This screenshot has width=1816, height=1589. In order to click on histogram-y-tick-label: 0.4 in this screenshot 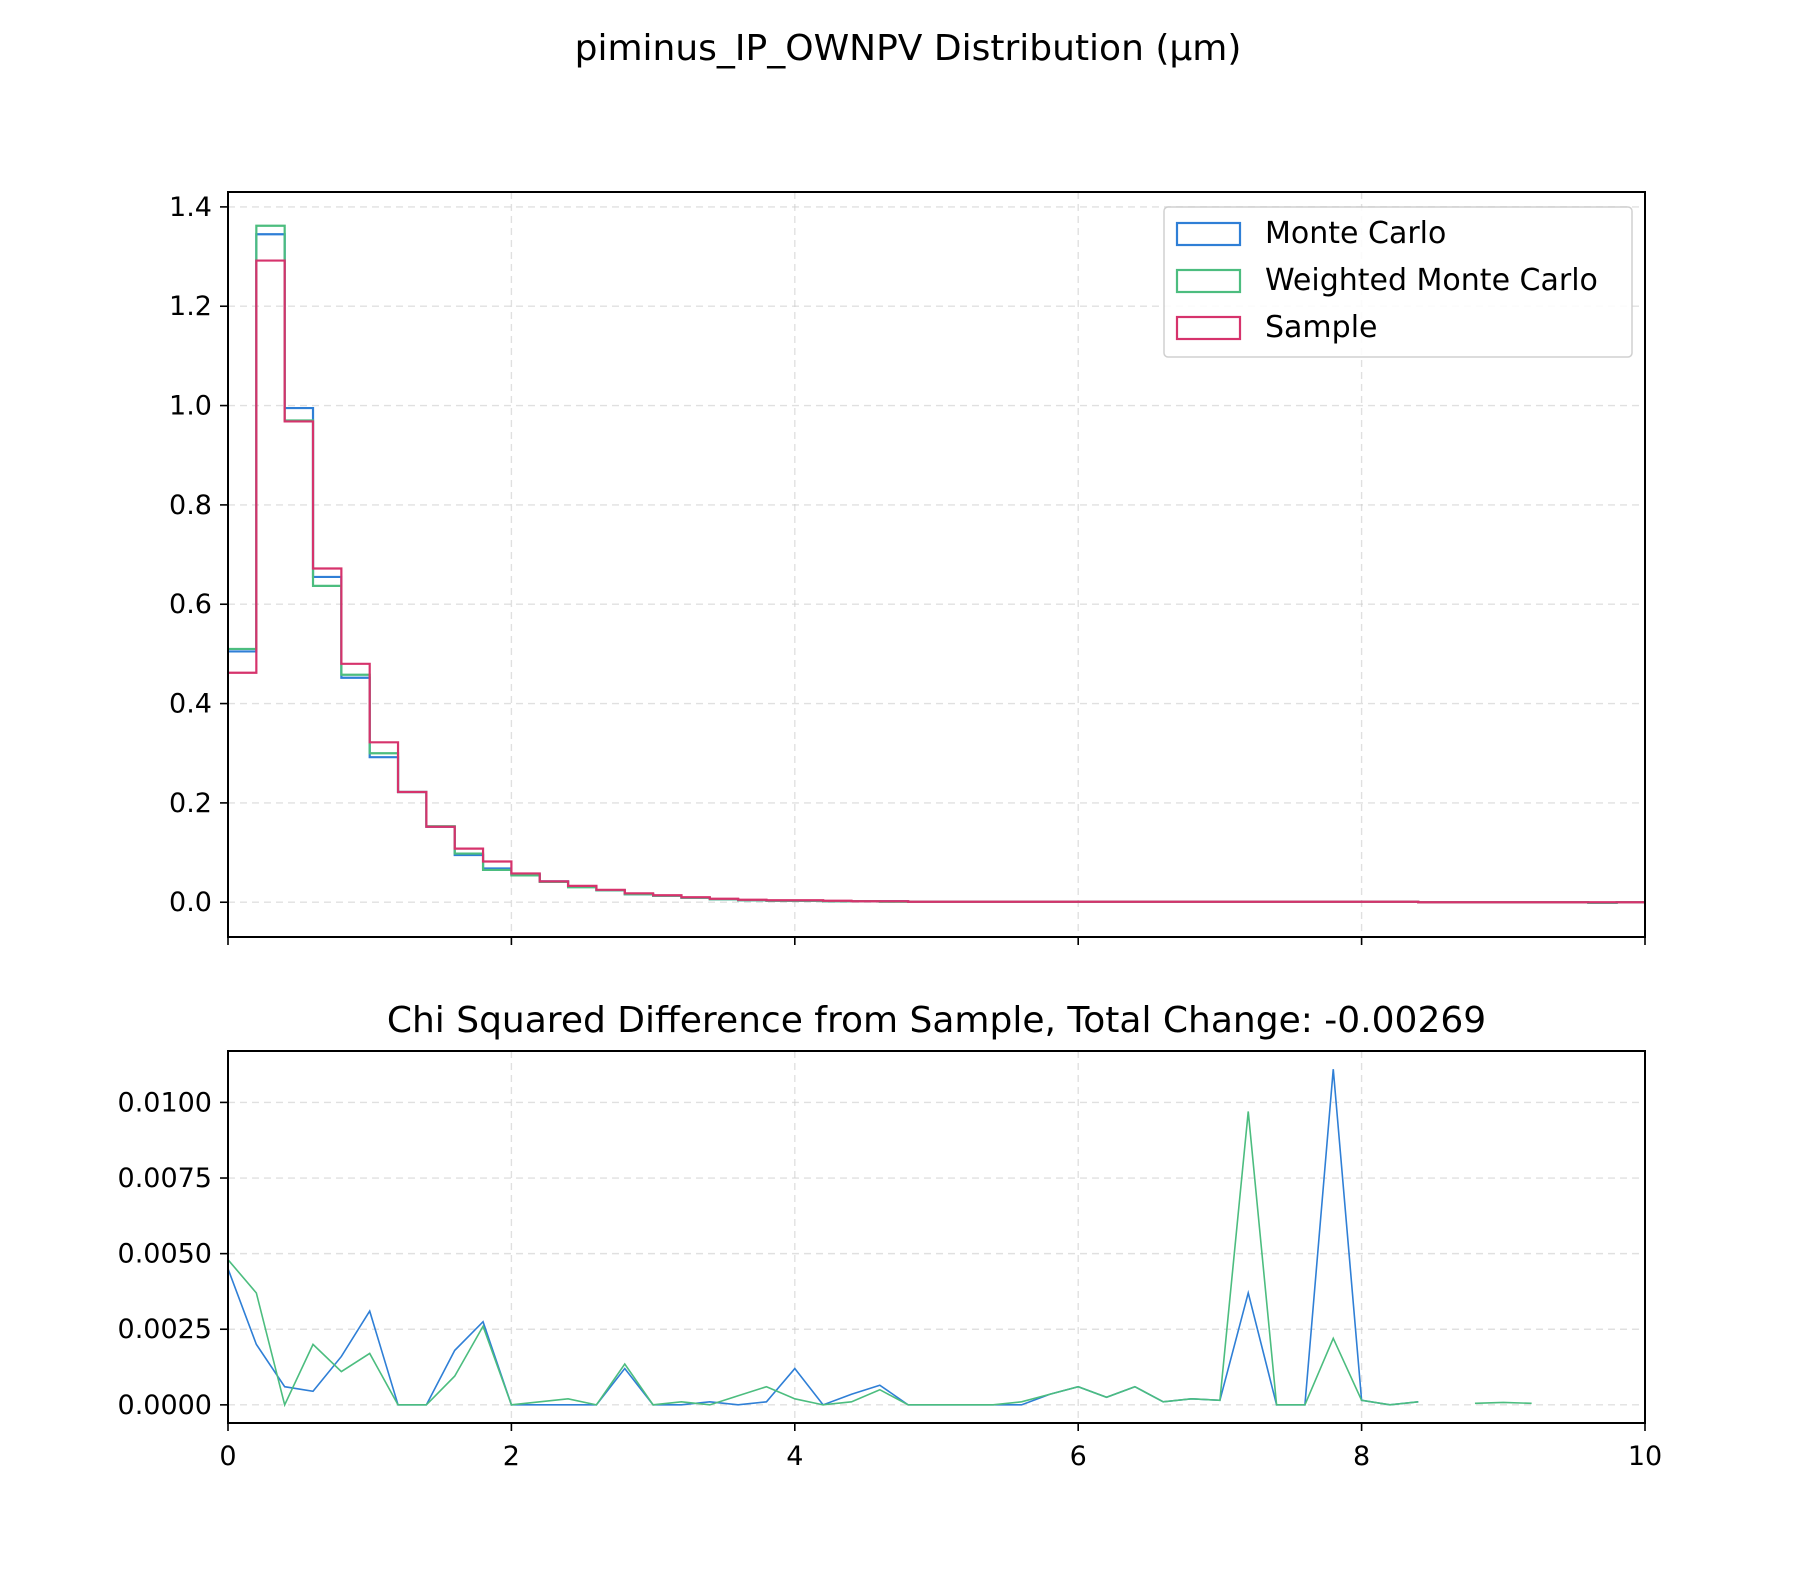, I will do `click(190, 704)`.